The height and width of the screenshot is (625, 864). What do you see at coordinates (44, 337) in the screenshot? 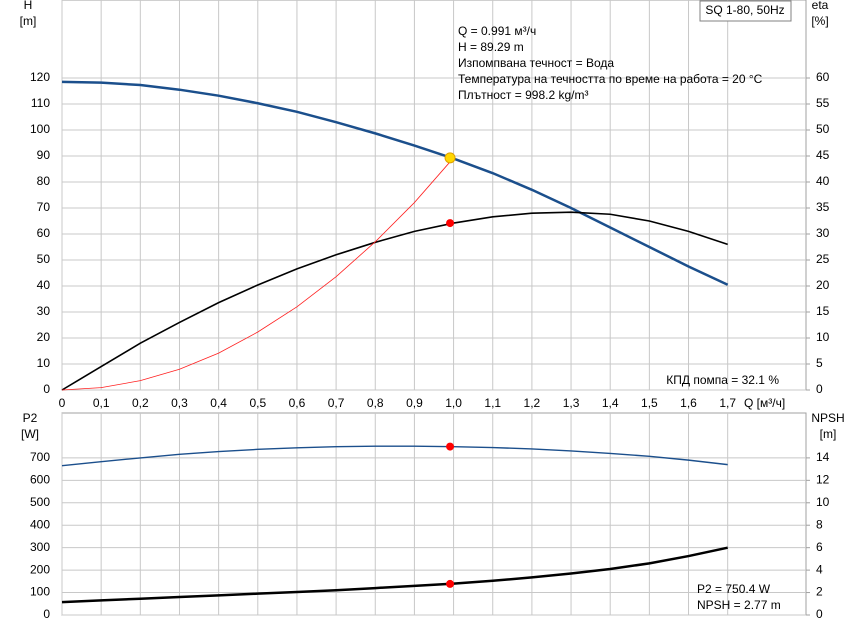
I see `y-tick-label: 20` at bounding box center [44, 337].